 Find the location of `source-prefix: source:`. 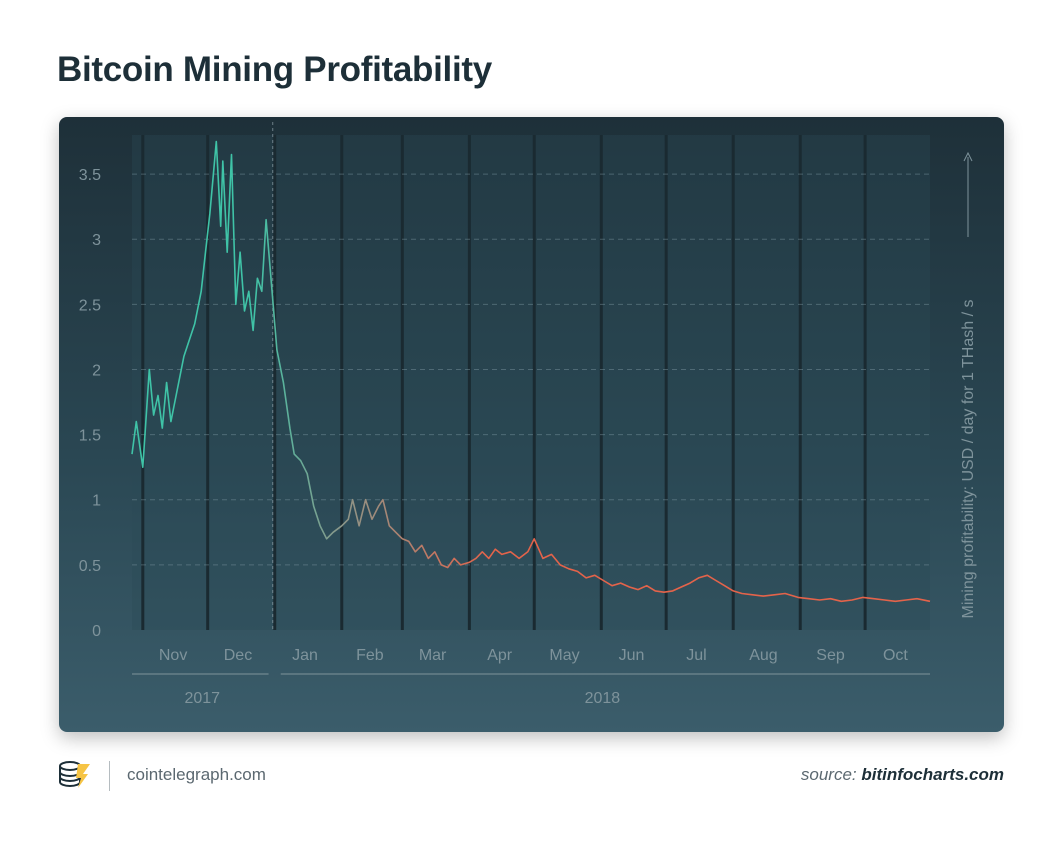

source-prefix: source: is located at coordinates (831, 774).